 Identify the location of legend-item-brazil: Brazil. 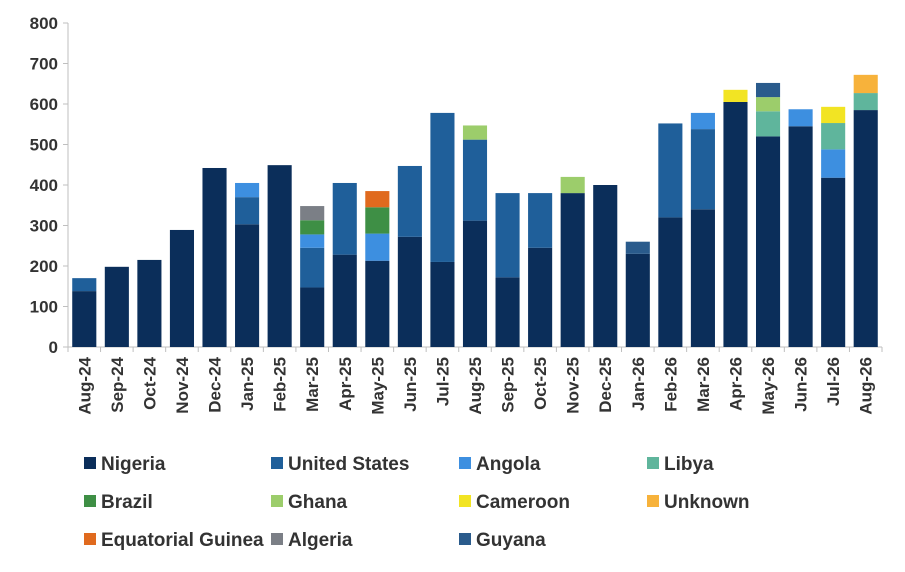
(118, 502).